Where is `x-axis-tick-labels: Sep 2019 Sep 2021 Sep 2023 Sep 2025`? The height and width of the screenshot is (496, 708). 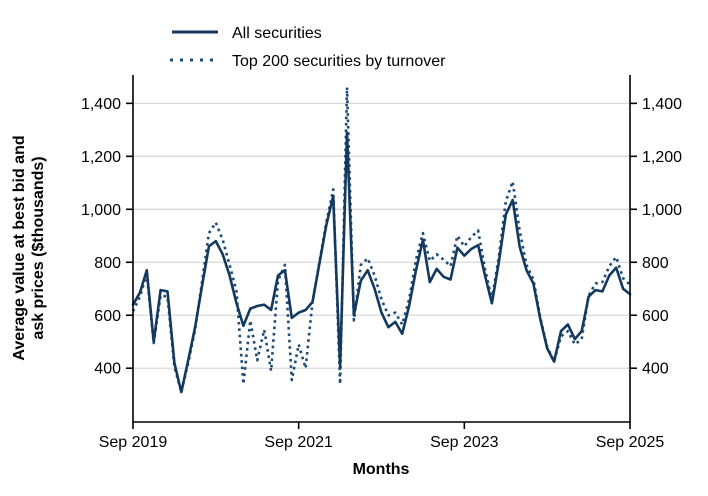
x-axis-tick-labels: Sep 2019 Sep 2021 Sep 2023 Sep 2025 is located at coordinates (382, 442).